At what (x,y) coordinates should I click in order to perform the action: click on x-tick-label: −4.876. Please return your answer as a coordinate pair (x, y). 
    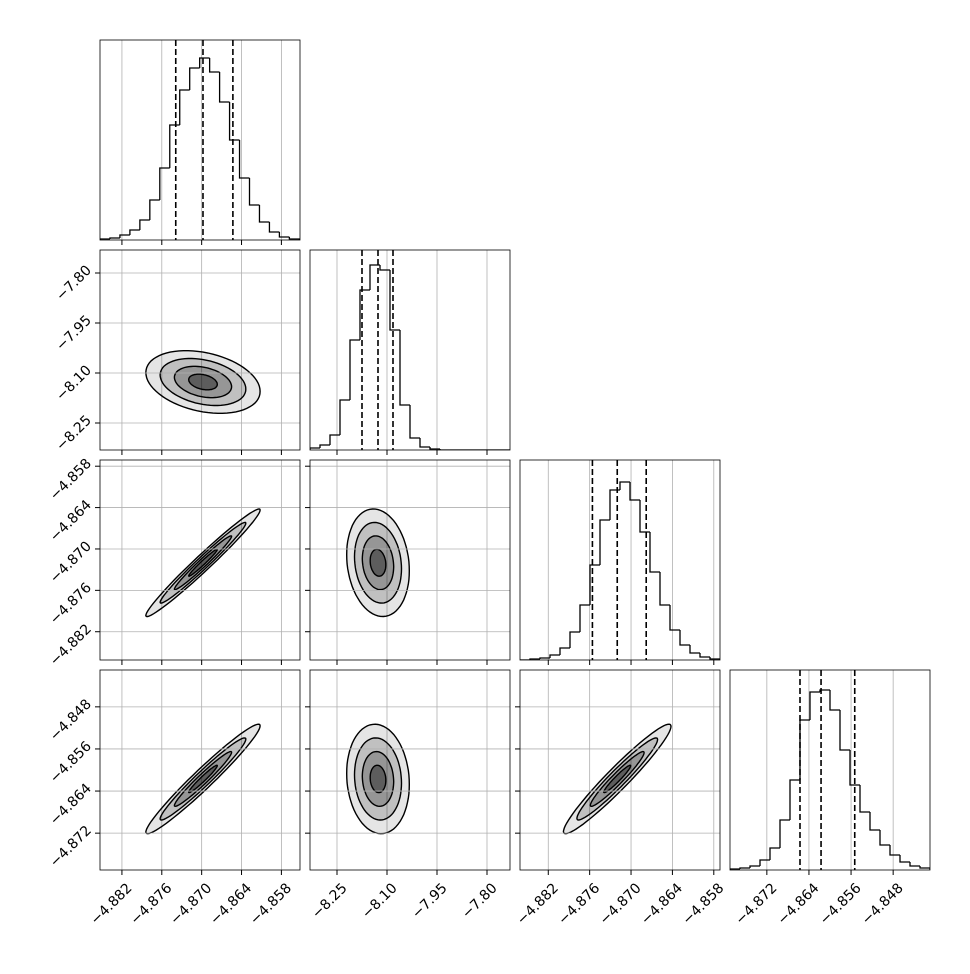
    Looking at the image, I should click on (579, 904).